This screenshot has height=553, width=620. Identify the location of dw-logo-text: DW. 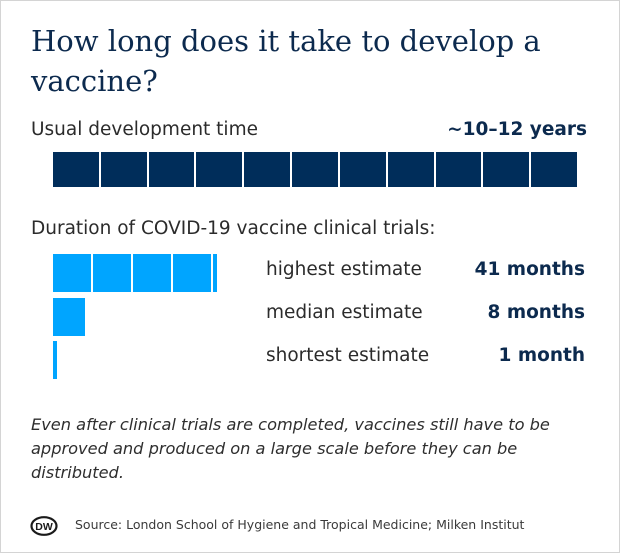
(44, 527).